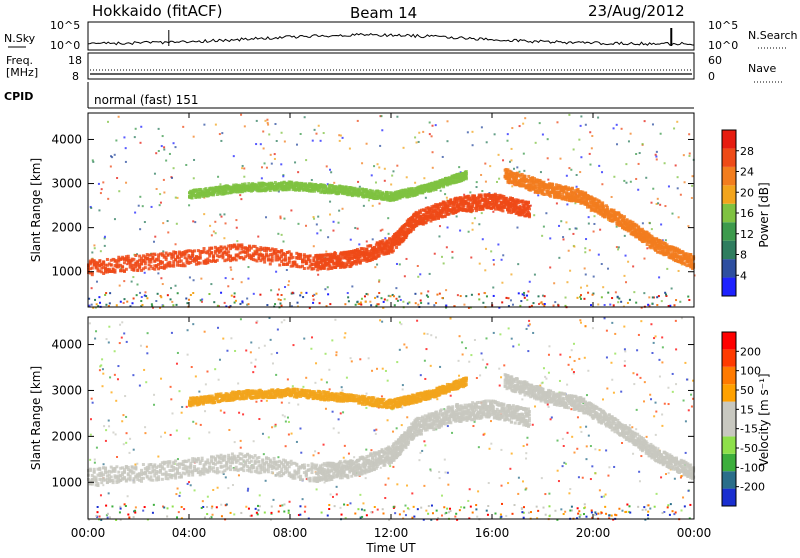  Describe the element at coordinates (636, 11) in the screenshot. I see `date-label: 23/Aug/2012` at that location.